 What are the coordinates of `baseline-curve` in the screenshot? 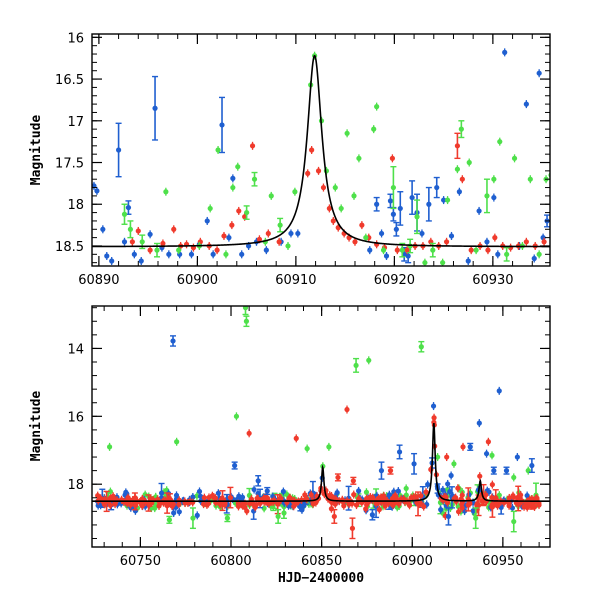 It's located at (321, 462).